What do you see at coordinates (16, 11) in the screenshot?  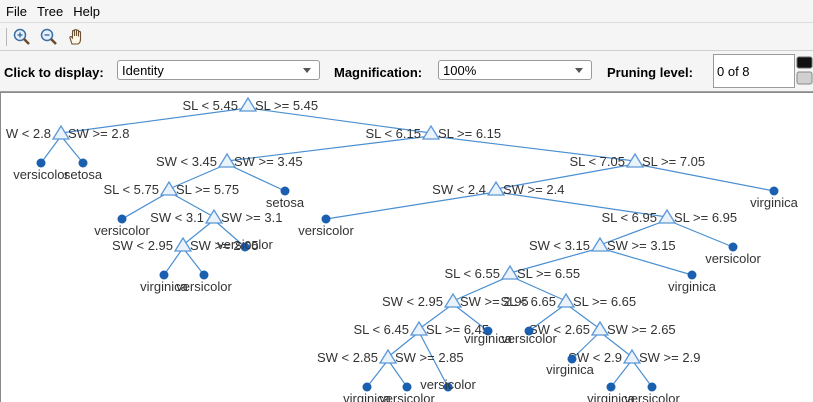 I see `menu-file: File` at bounding box center [16, 11].